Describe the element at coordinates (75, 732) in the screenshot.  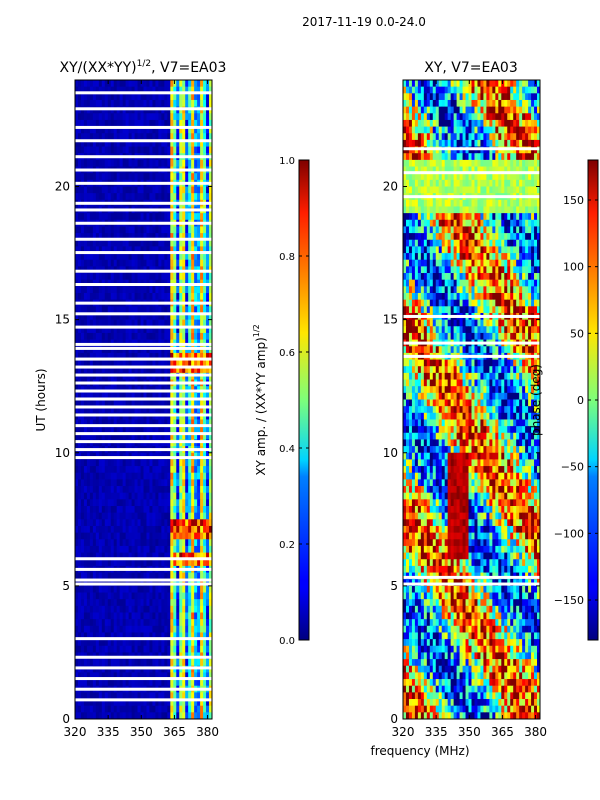
I see `x-tick-label: 320` at that location.